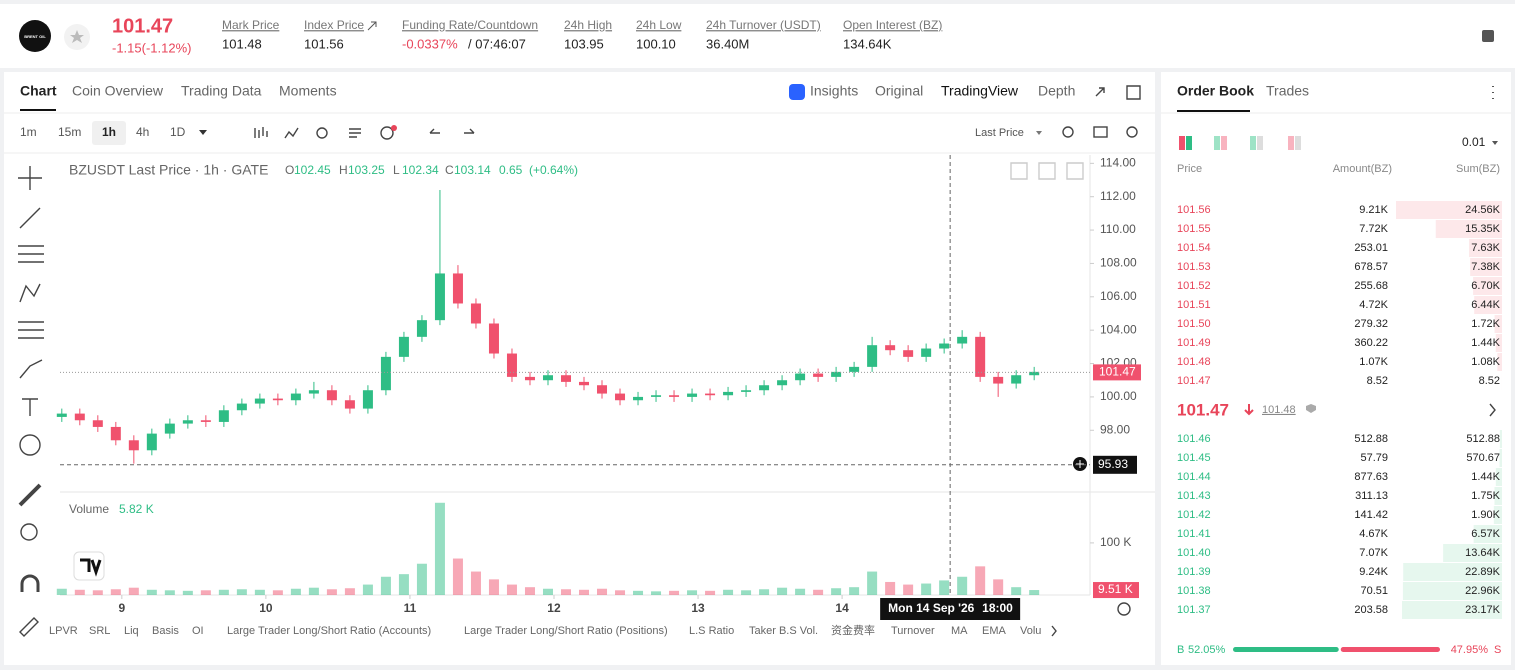 This screenshot has width=1515, height=670. Describe the element at coordinates (198, 631) in the screenshot. I see `indicator-tab: OI` at that location.